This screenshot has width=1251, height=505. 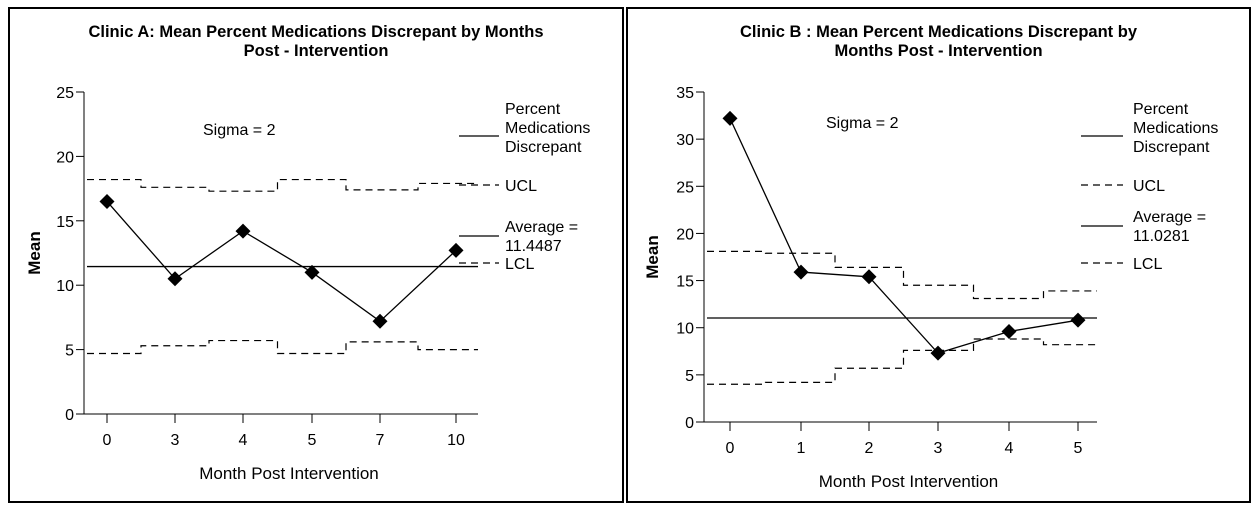 I want to click on legend-label: 11.4487, so click(x=533, y=246).